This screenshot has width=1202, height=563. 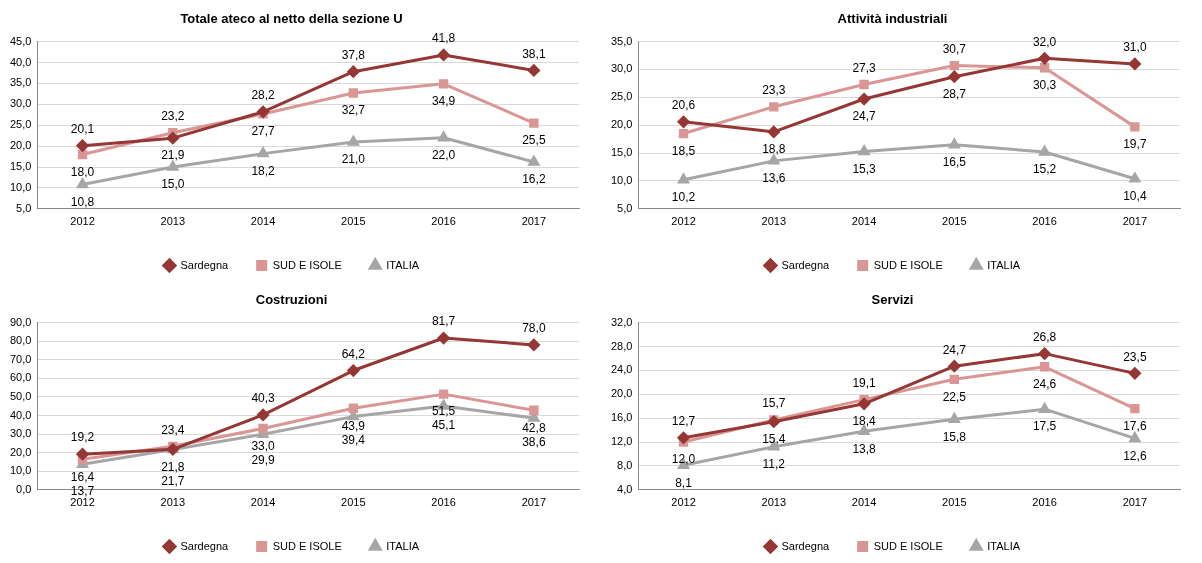 What do you see at coordinates (621, 417) in the screenshot?
I see `y-tick-label: 16,0` at bounding box center [621, 417].